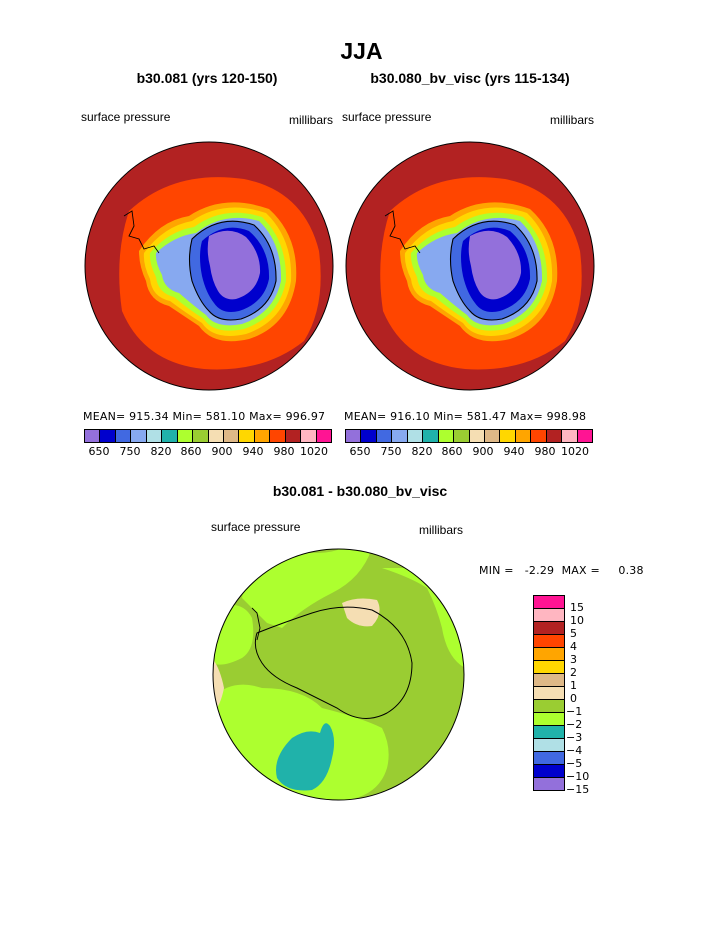  I want to click on panel-2-field-label: surface pressure, so click(387, 117).